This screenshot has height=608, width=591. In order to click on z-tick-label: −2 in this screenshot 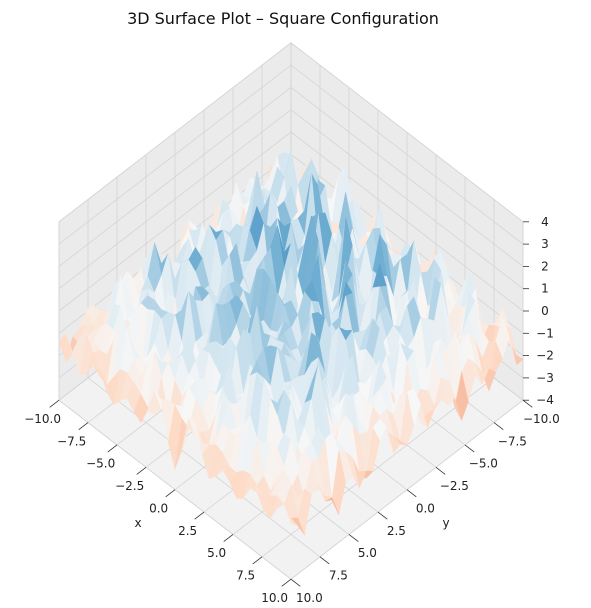, I will do `click(545, 356)`.